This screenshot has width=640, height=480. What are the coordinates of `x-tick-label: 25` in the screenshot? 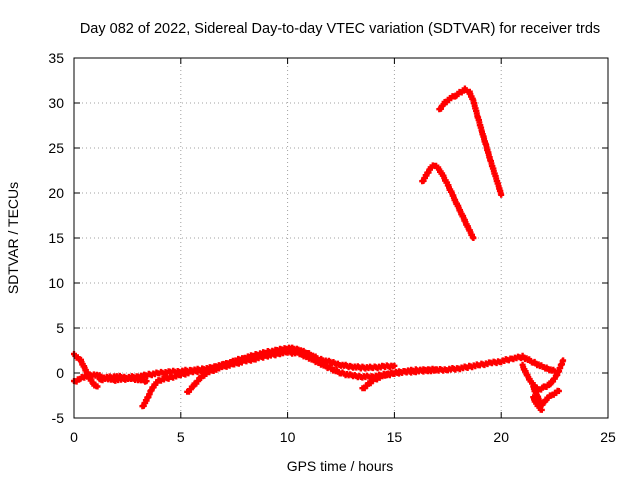 It's located at (608, 437).